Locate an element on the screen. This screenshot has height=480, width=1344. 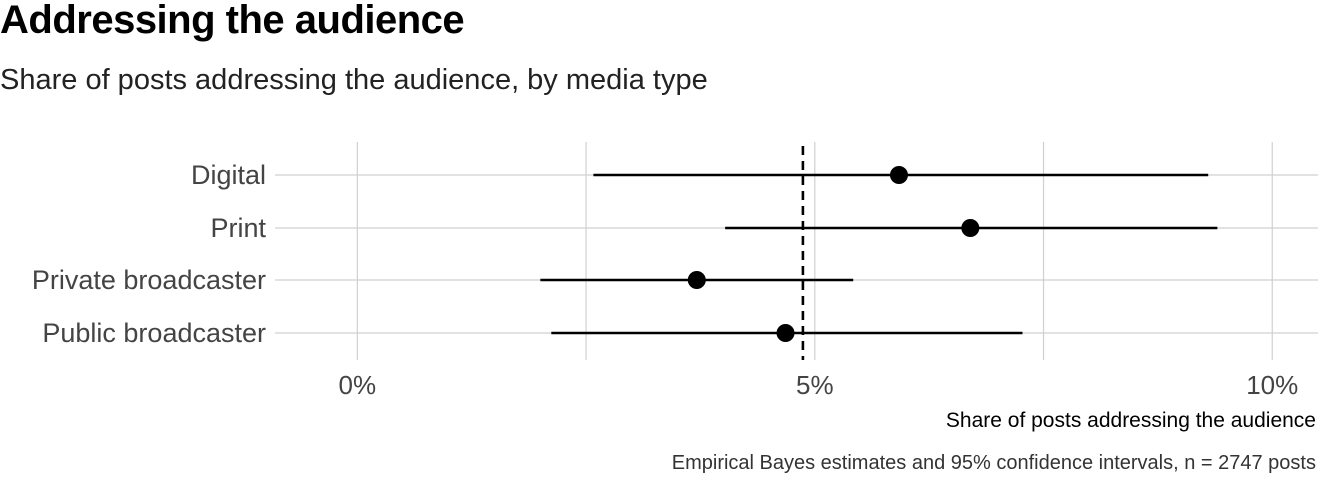
x-tick-label: 5% is located at coordinates (815, 385).